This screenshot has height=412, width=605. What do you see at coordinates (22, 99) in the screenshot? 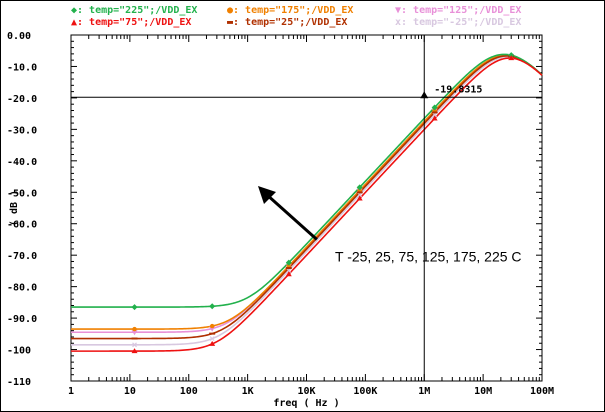
I see `y-tick-label: -20.0` at bounding box center [22, 99].